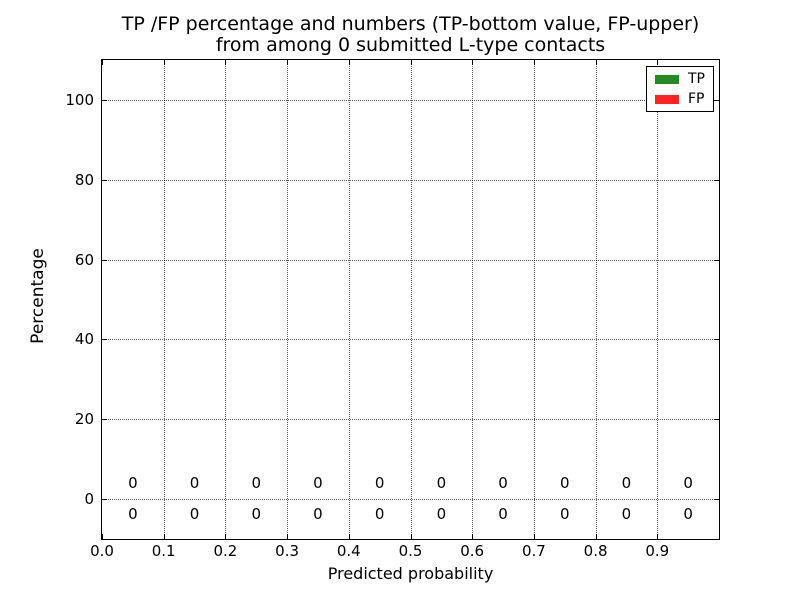 This screenshot has height=600, width=800. I want to click on x-tick-label: 0.5, so click(410, 551).